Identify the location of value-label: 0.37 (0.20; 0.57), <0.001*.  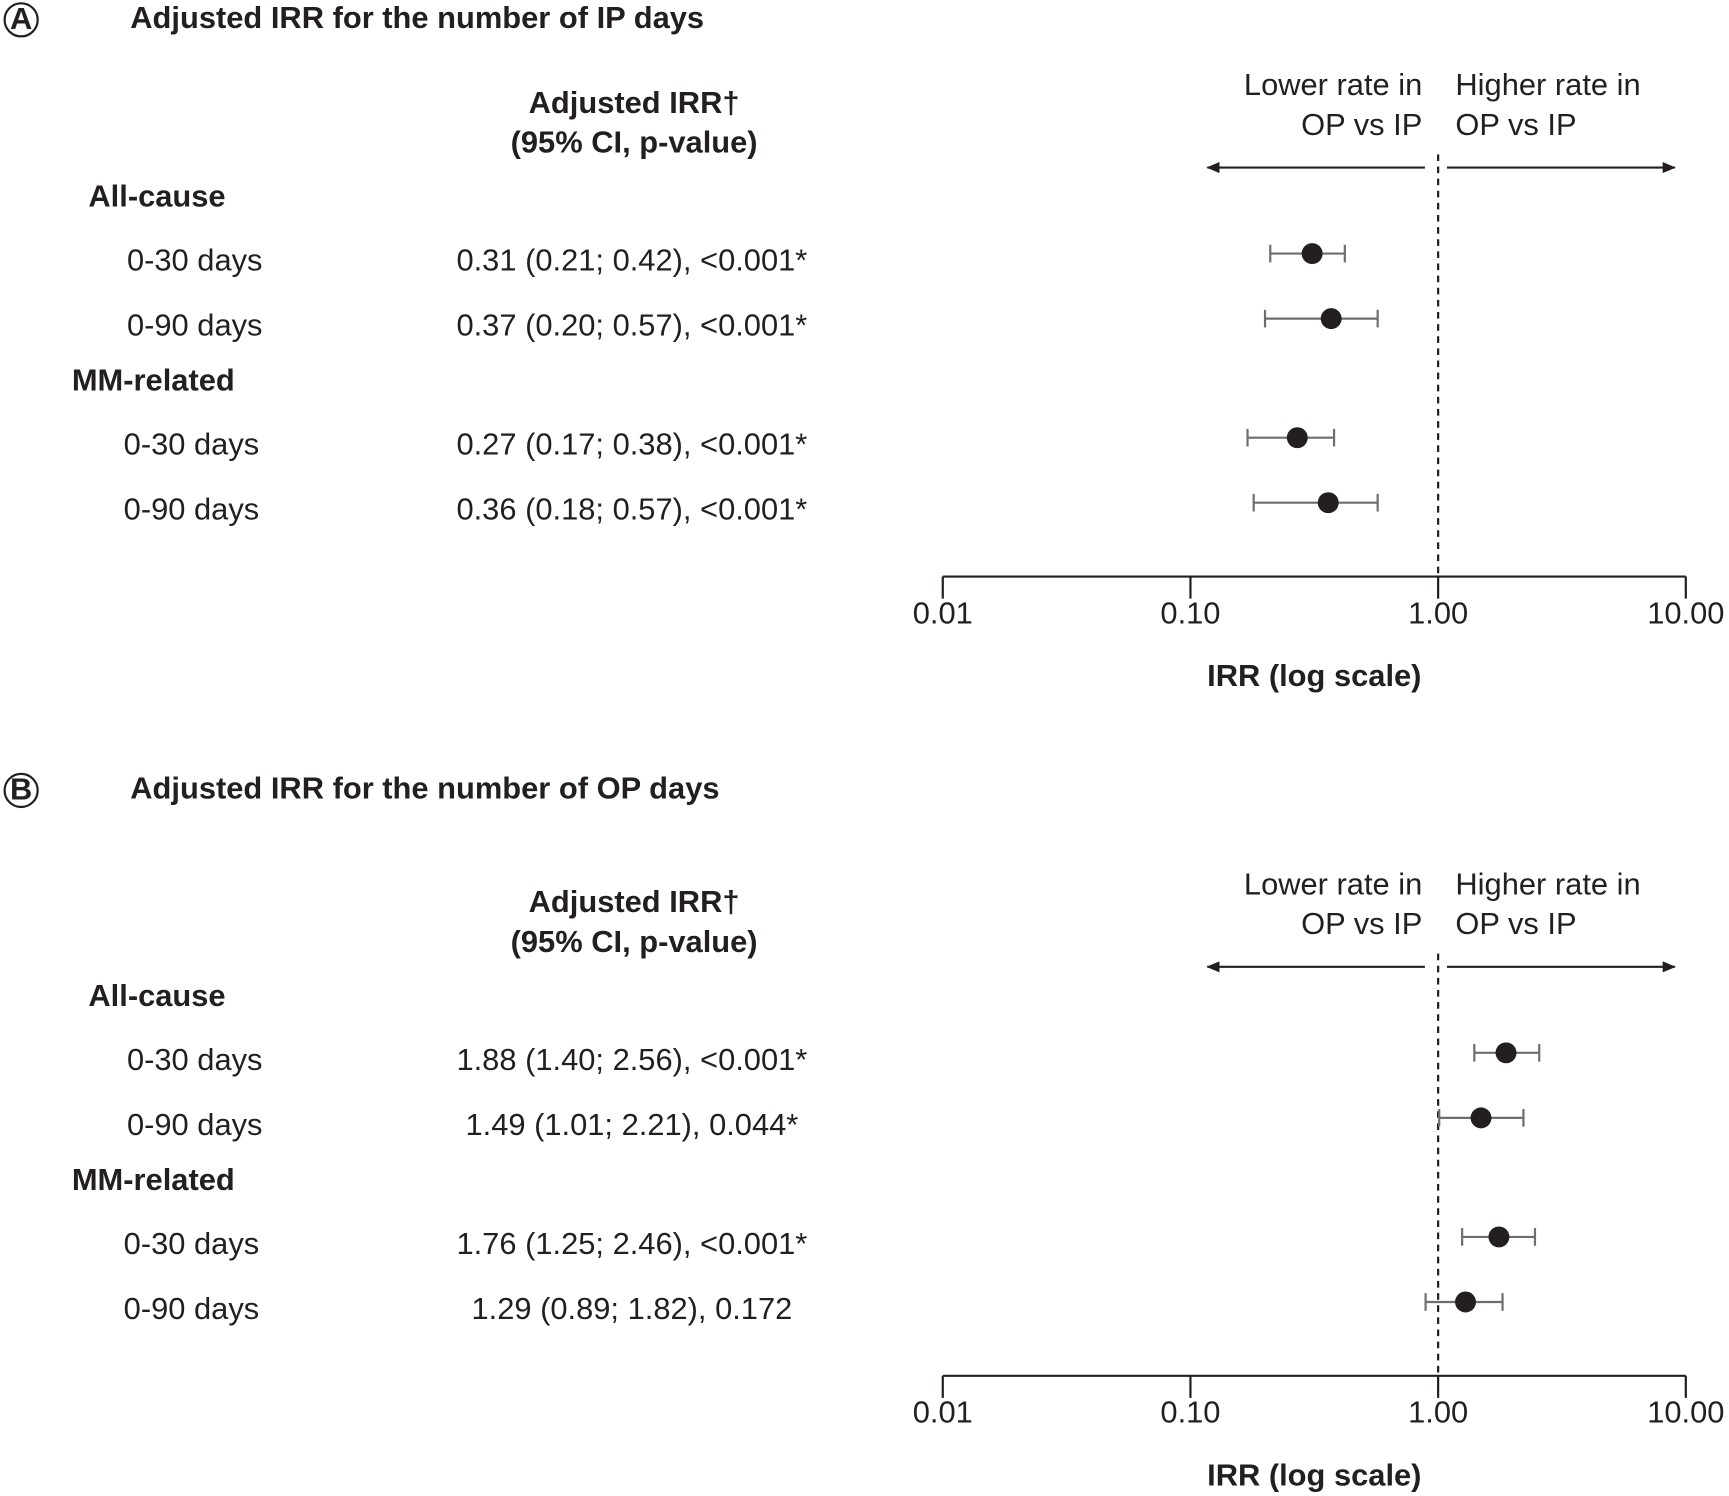
(631, 325).